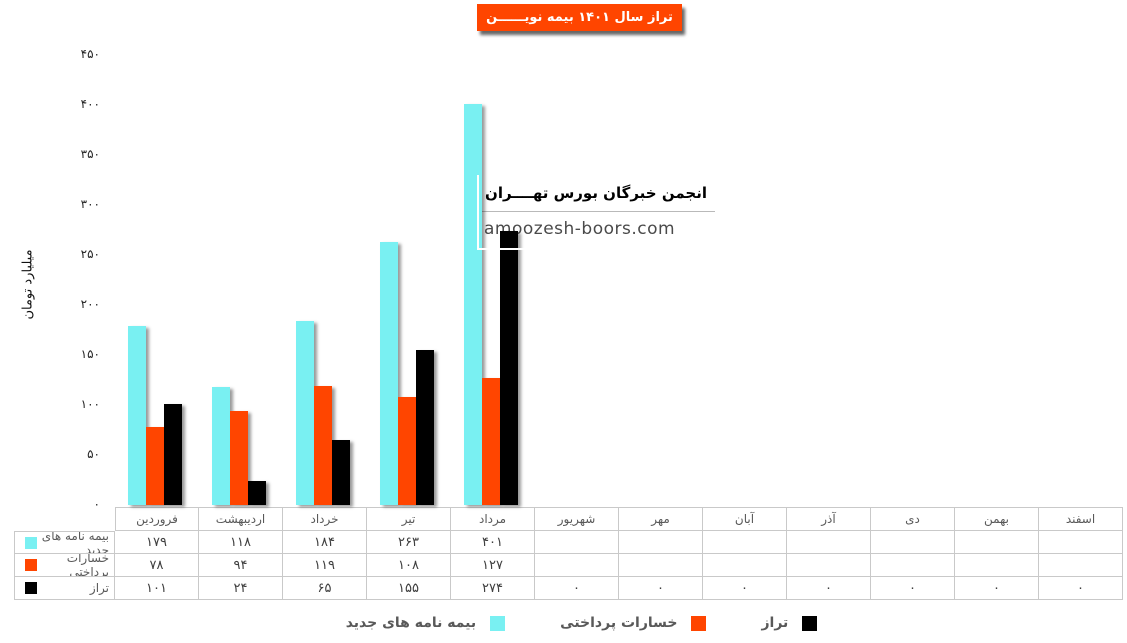 Image resolution: width=1127 pixels, height=643 pixels. I want to click on y-axis-tick: ۱۵۰, so click(90, 354).